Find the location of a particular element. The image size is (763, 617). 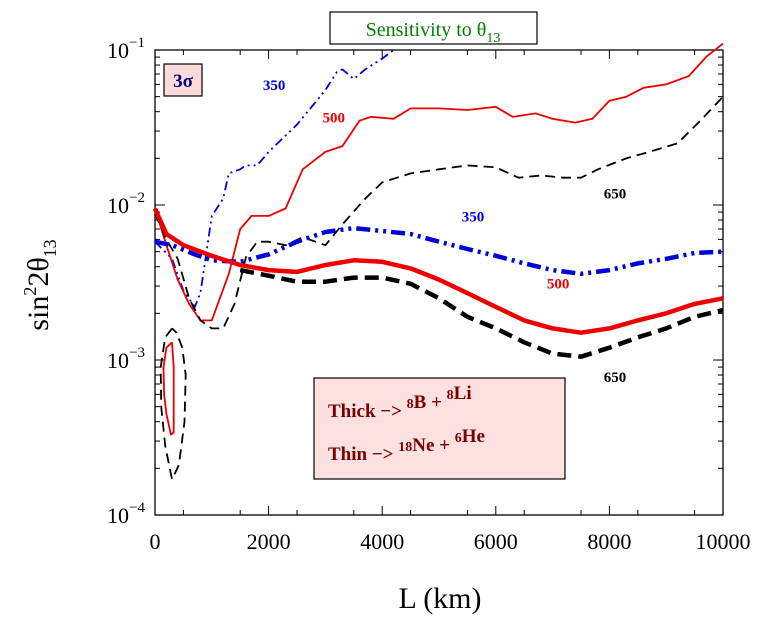

y-tick-label: 10⁻³ is located at coordinates (126, 359).